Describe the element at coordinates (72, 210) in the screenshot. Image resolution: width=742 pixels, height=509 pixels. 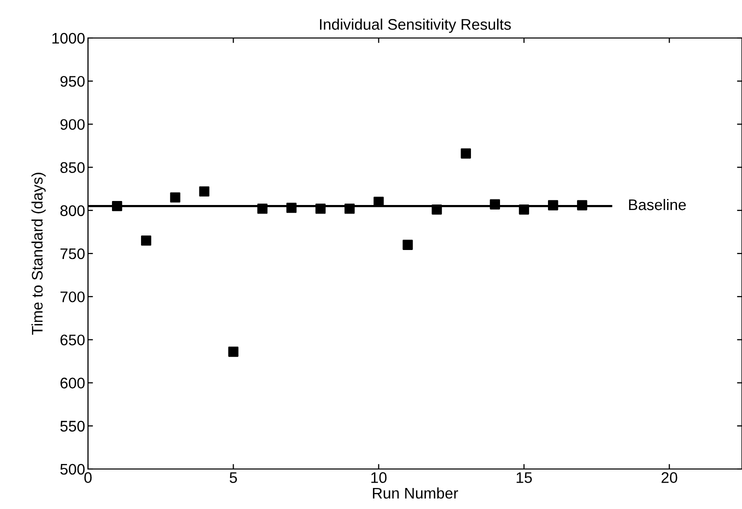
I see `y-tick-label: 800` at that location.